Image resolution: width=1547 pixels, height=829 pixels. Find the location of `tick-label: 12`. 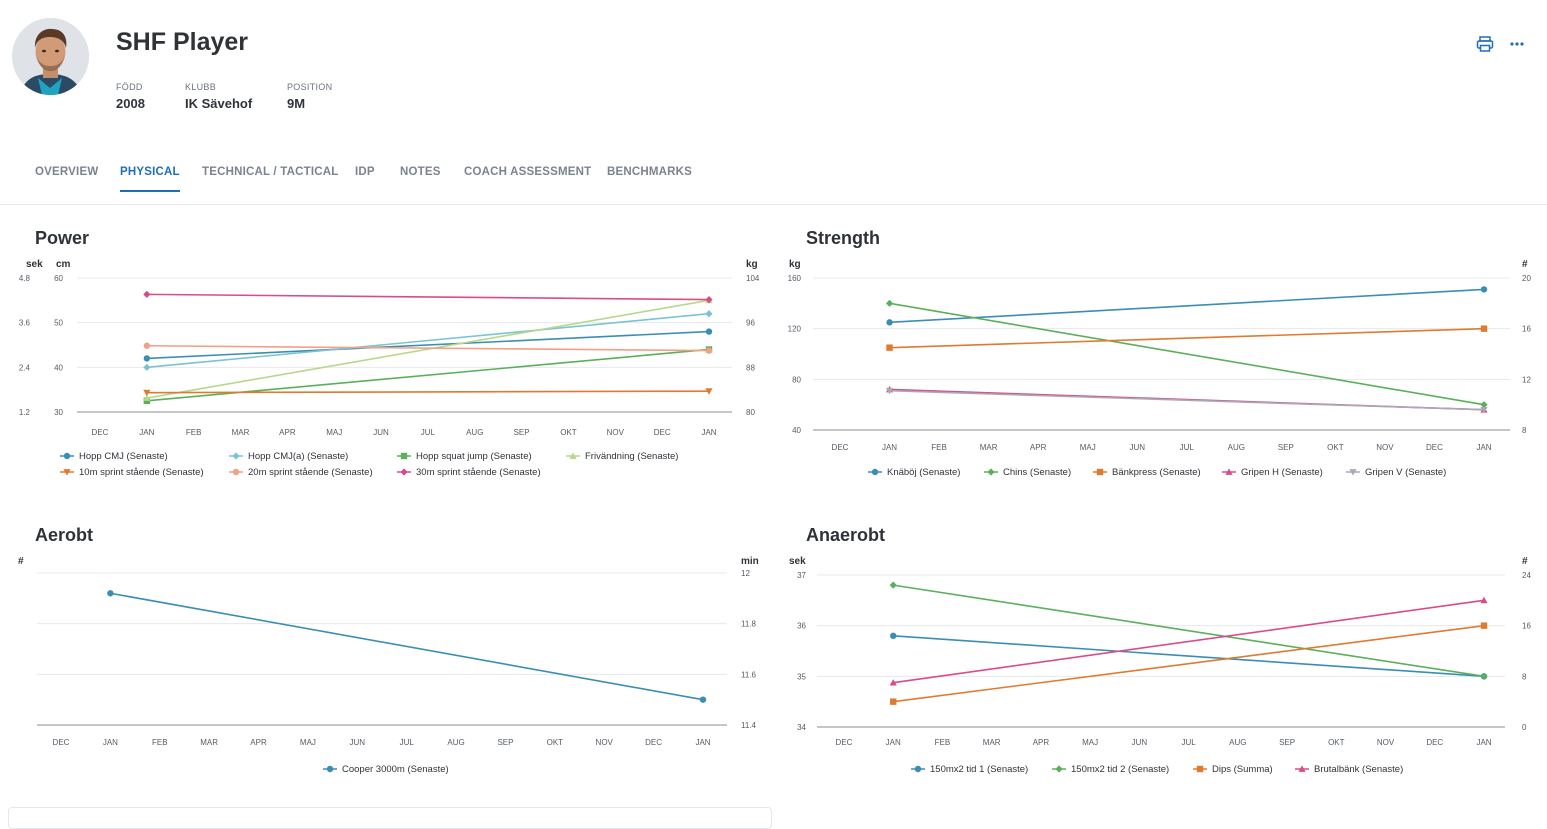

tick-label: 12 is located at coordinates (745, 573).